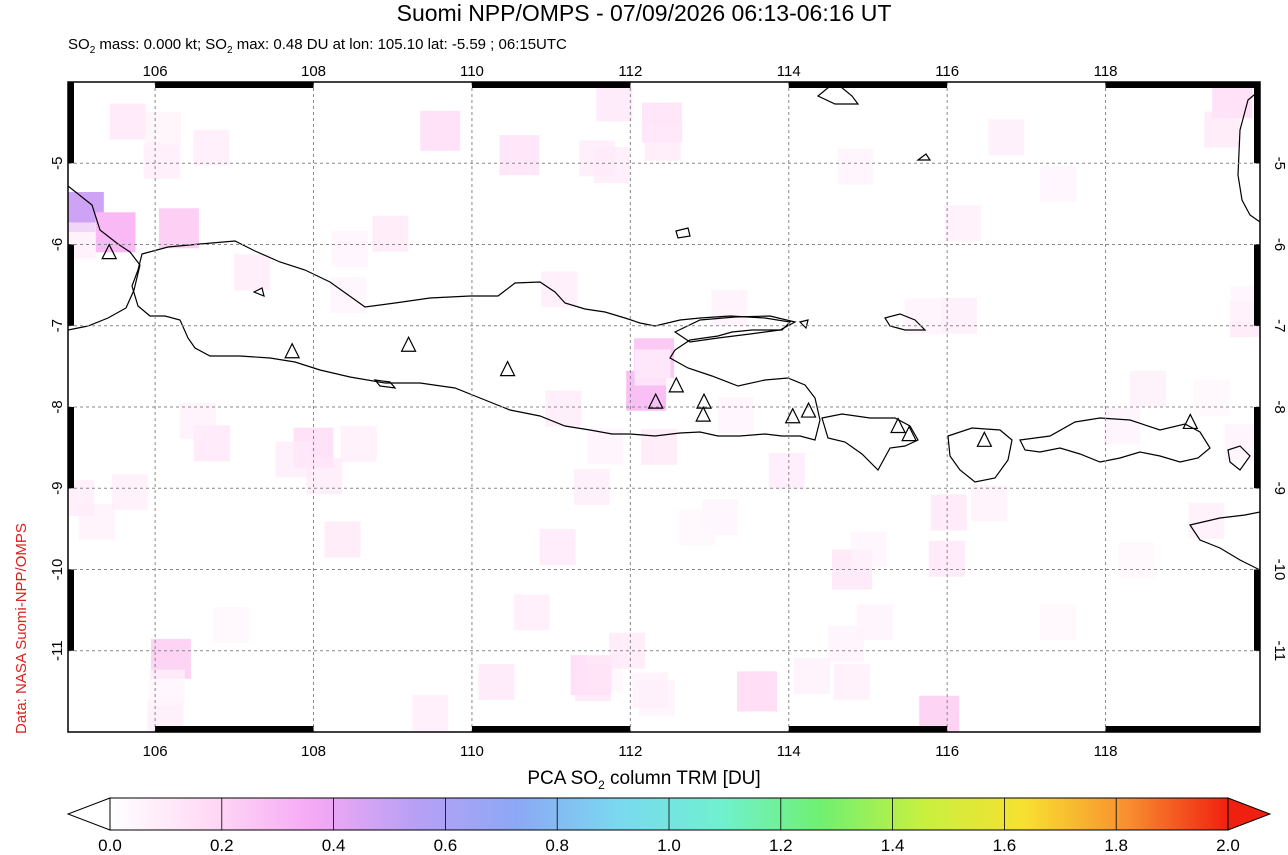 The image size is (1288, 855). Describe the element at coordinates (155, 751) in the screenshot. I see `lon-tick-label-bottom: 106` at that location.